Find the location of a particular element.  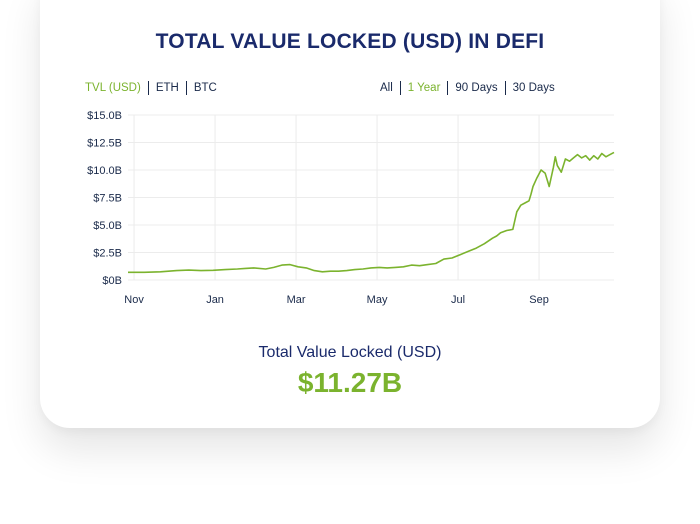

x-tick-label: Sep is located at coordinates (539, 300).